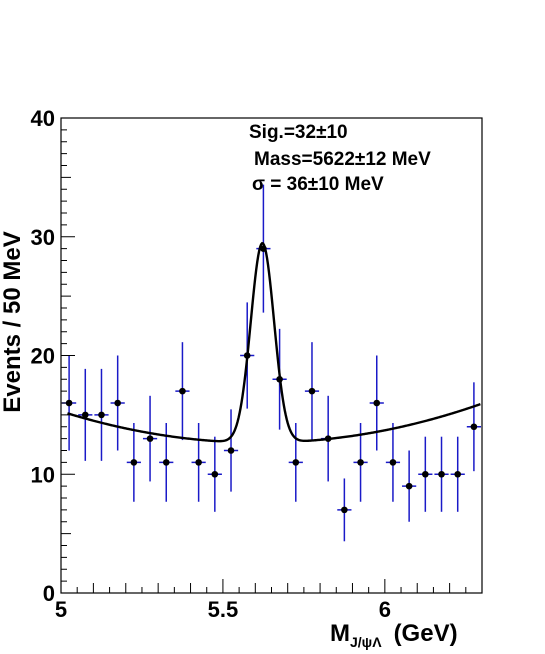 The width and height of the screenshot is (545, 654). Describe the element at coordinates (43, 237) in the screenshot. I see `y-tick-label: 30` at that location.